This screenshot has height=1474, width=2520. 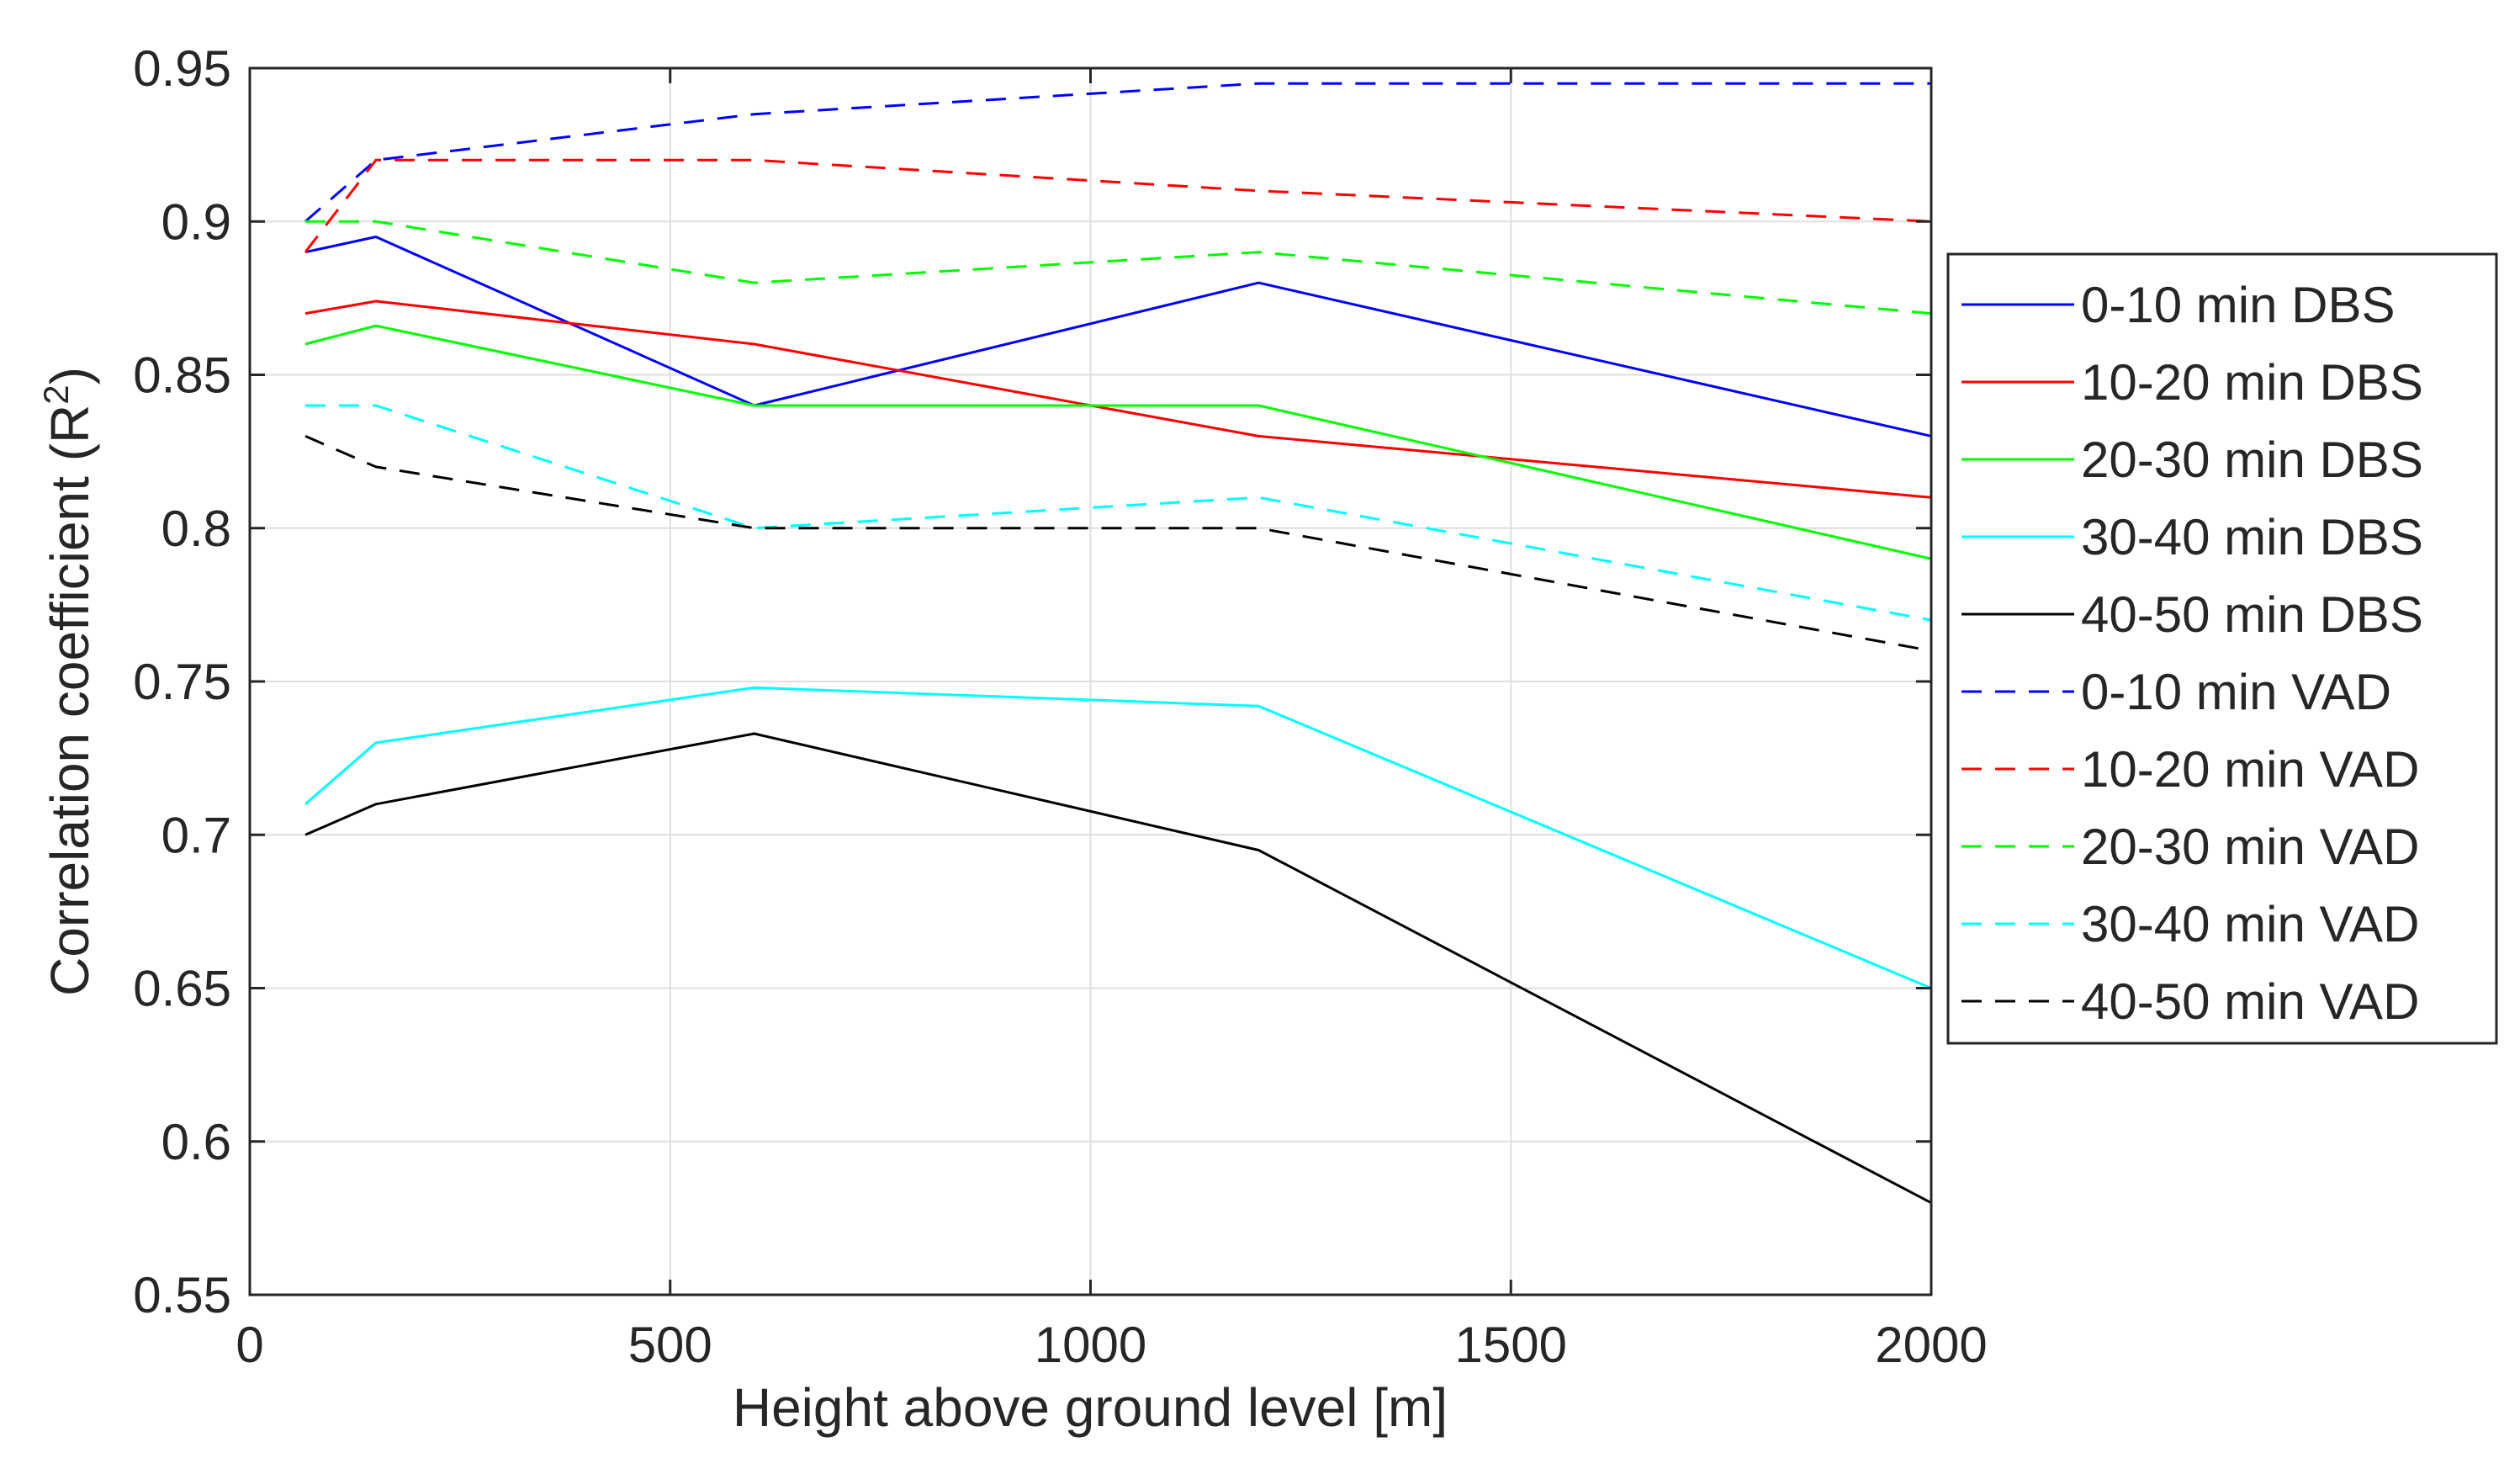 What do you see at coordinates (2250, 1001) in the screenshot?
I see `legend-label: 40-50 min VAD` at bounding box center [2250, 1001].